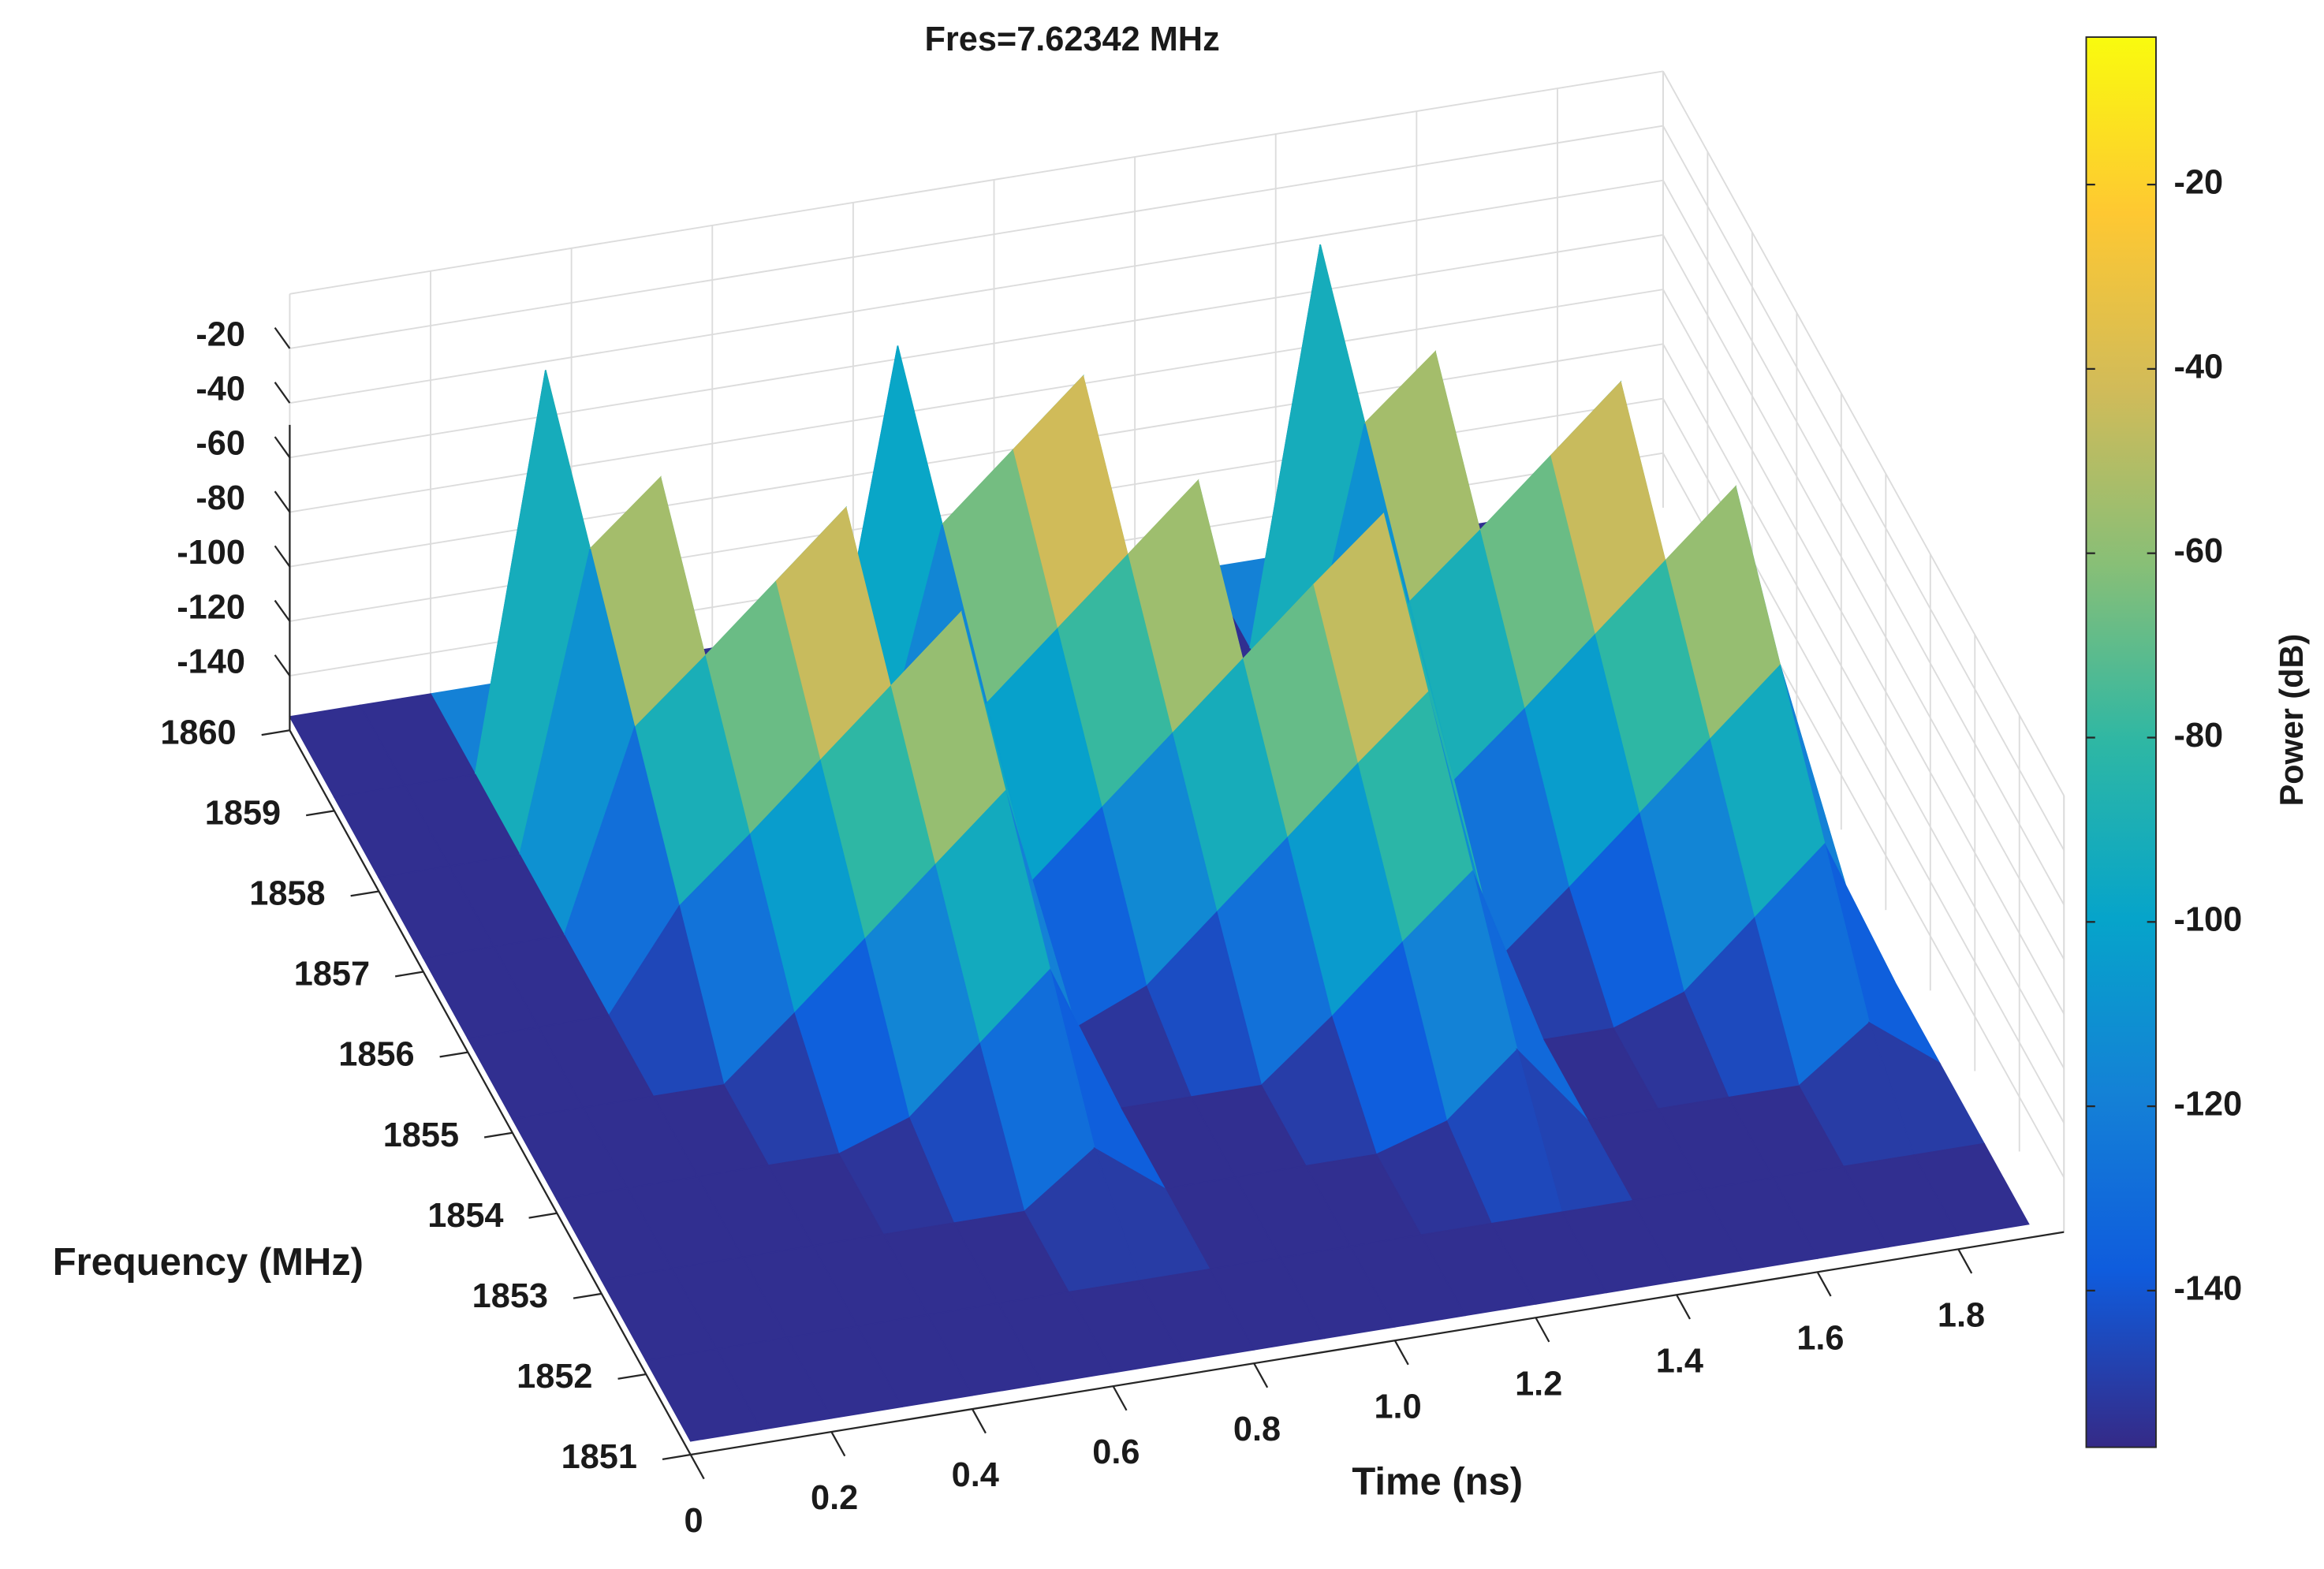  Describe the element at coordinates (1820, 1338) in the screenshot. I see `x-tick-label: 1.6` at that location.